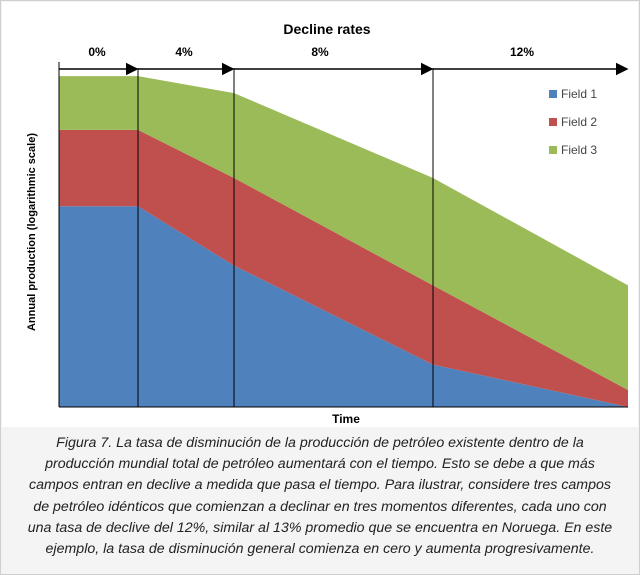  What do you see at coordinates (522, 52) in the screenshot?
I see `phase-label: 12%` at bounding box center [522, 52].